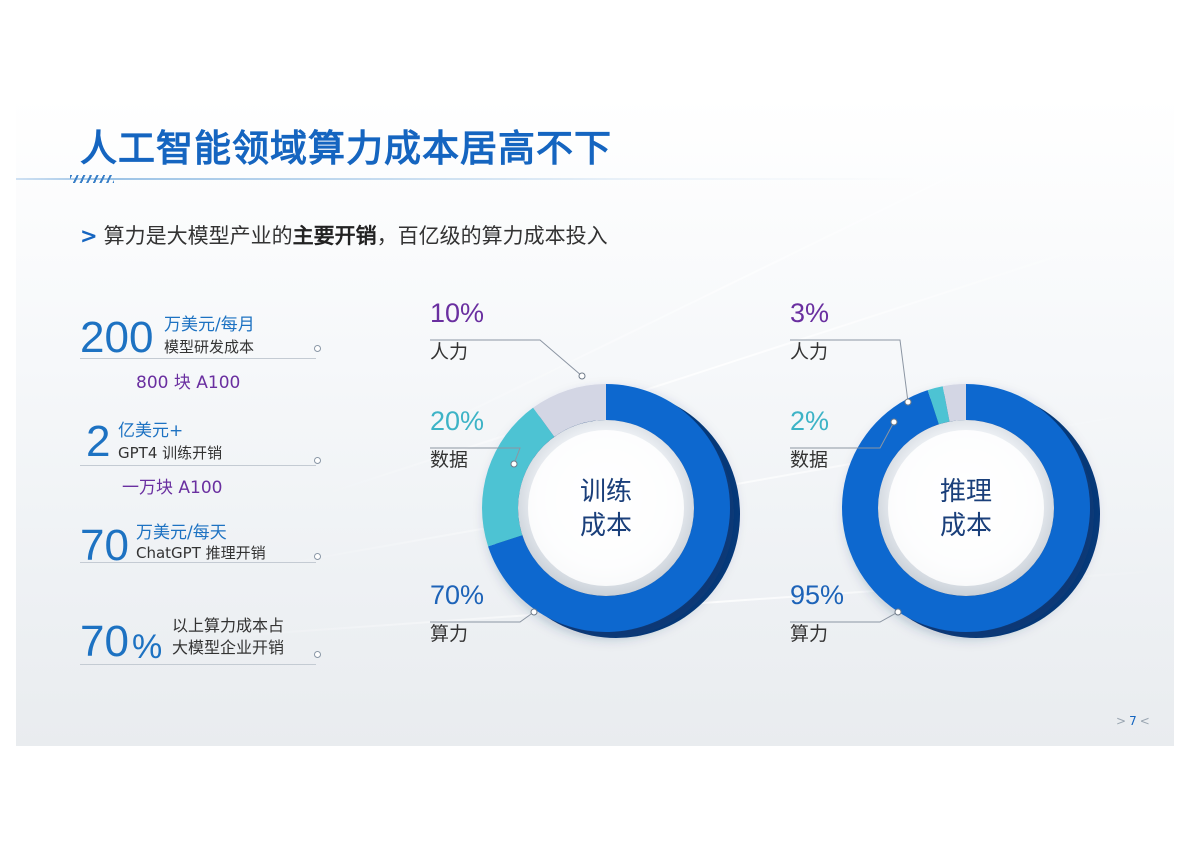 The image size is (1190, 842). Describe the element at coordinates (466, 179) in the screenshot. I see `title-underline` at that location.